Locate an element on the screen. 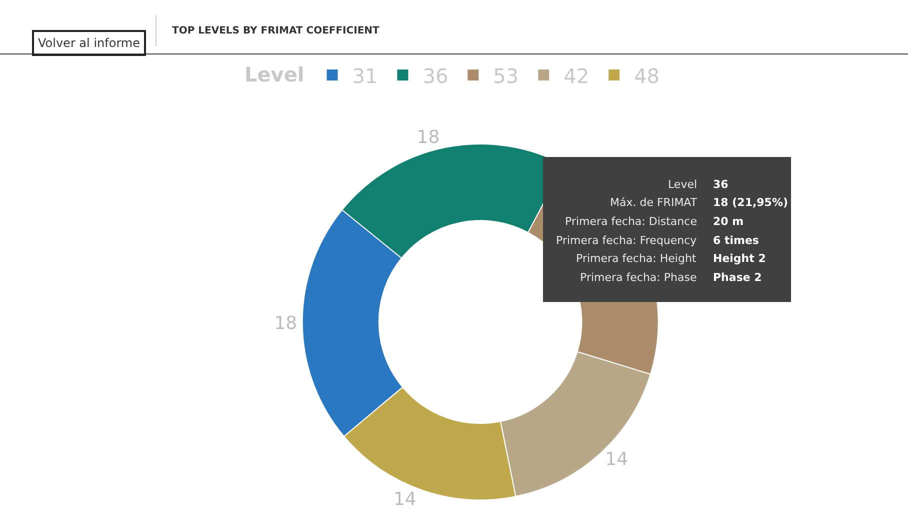 The image size is (908, 521). text: 20 m is located at coordinates (728, 221).